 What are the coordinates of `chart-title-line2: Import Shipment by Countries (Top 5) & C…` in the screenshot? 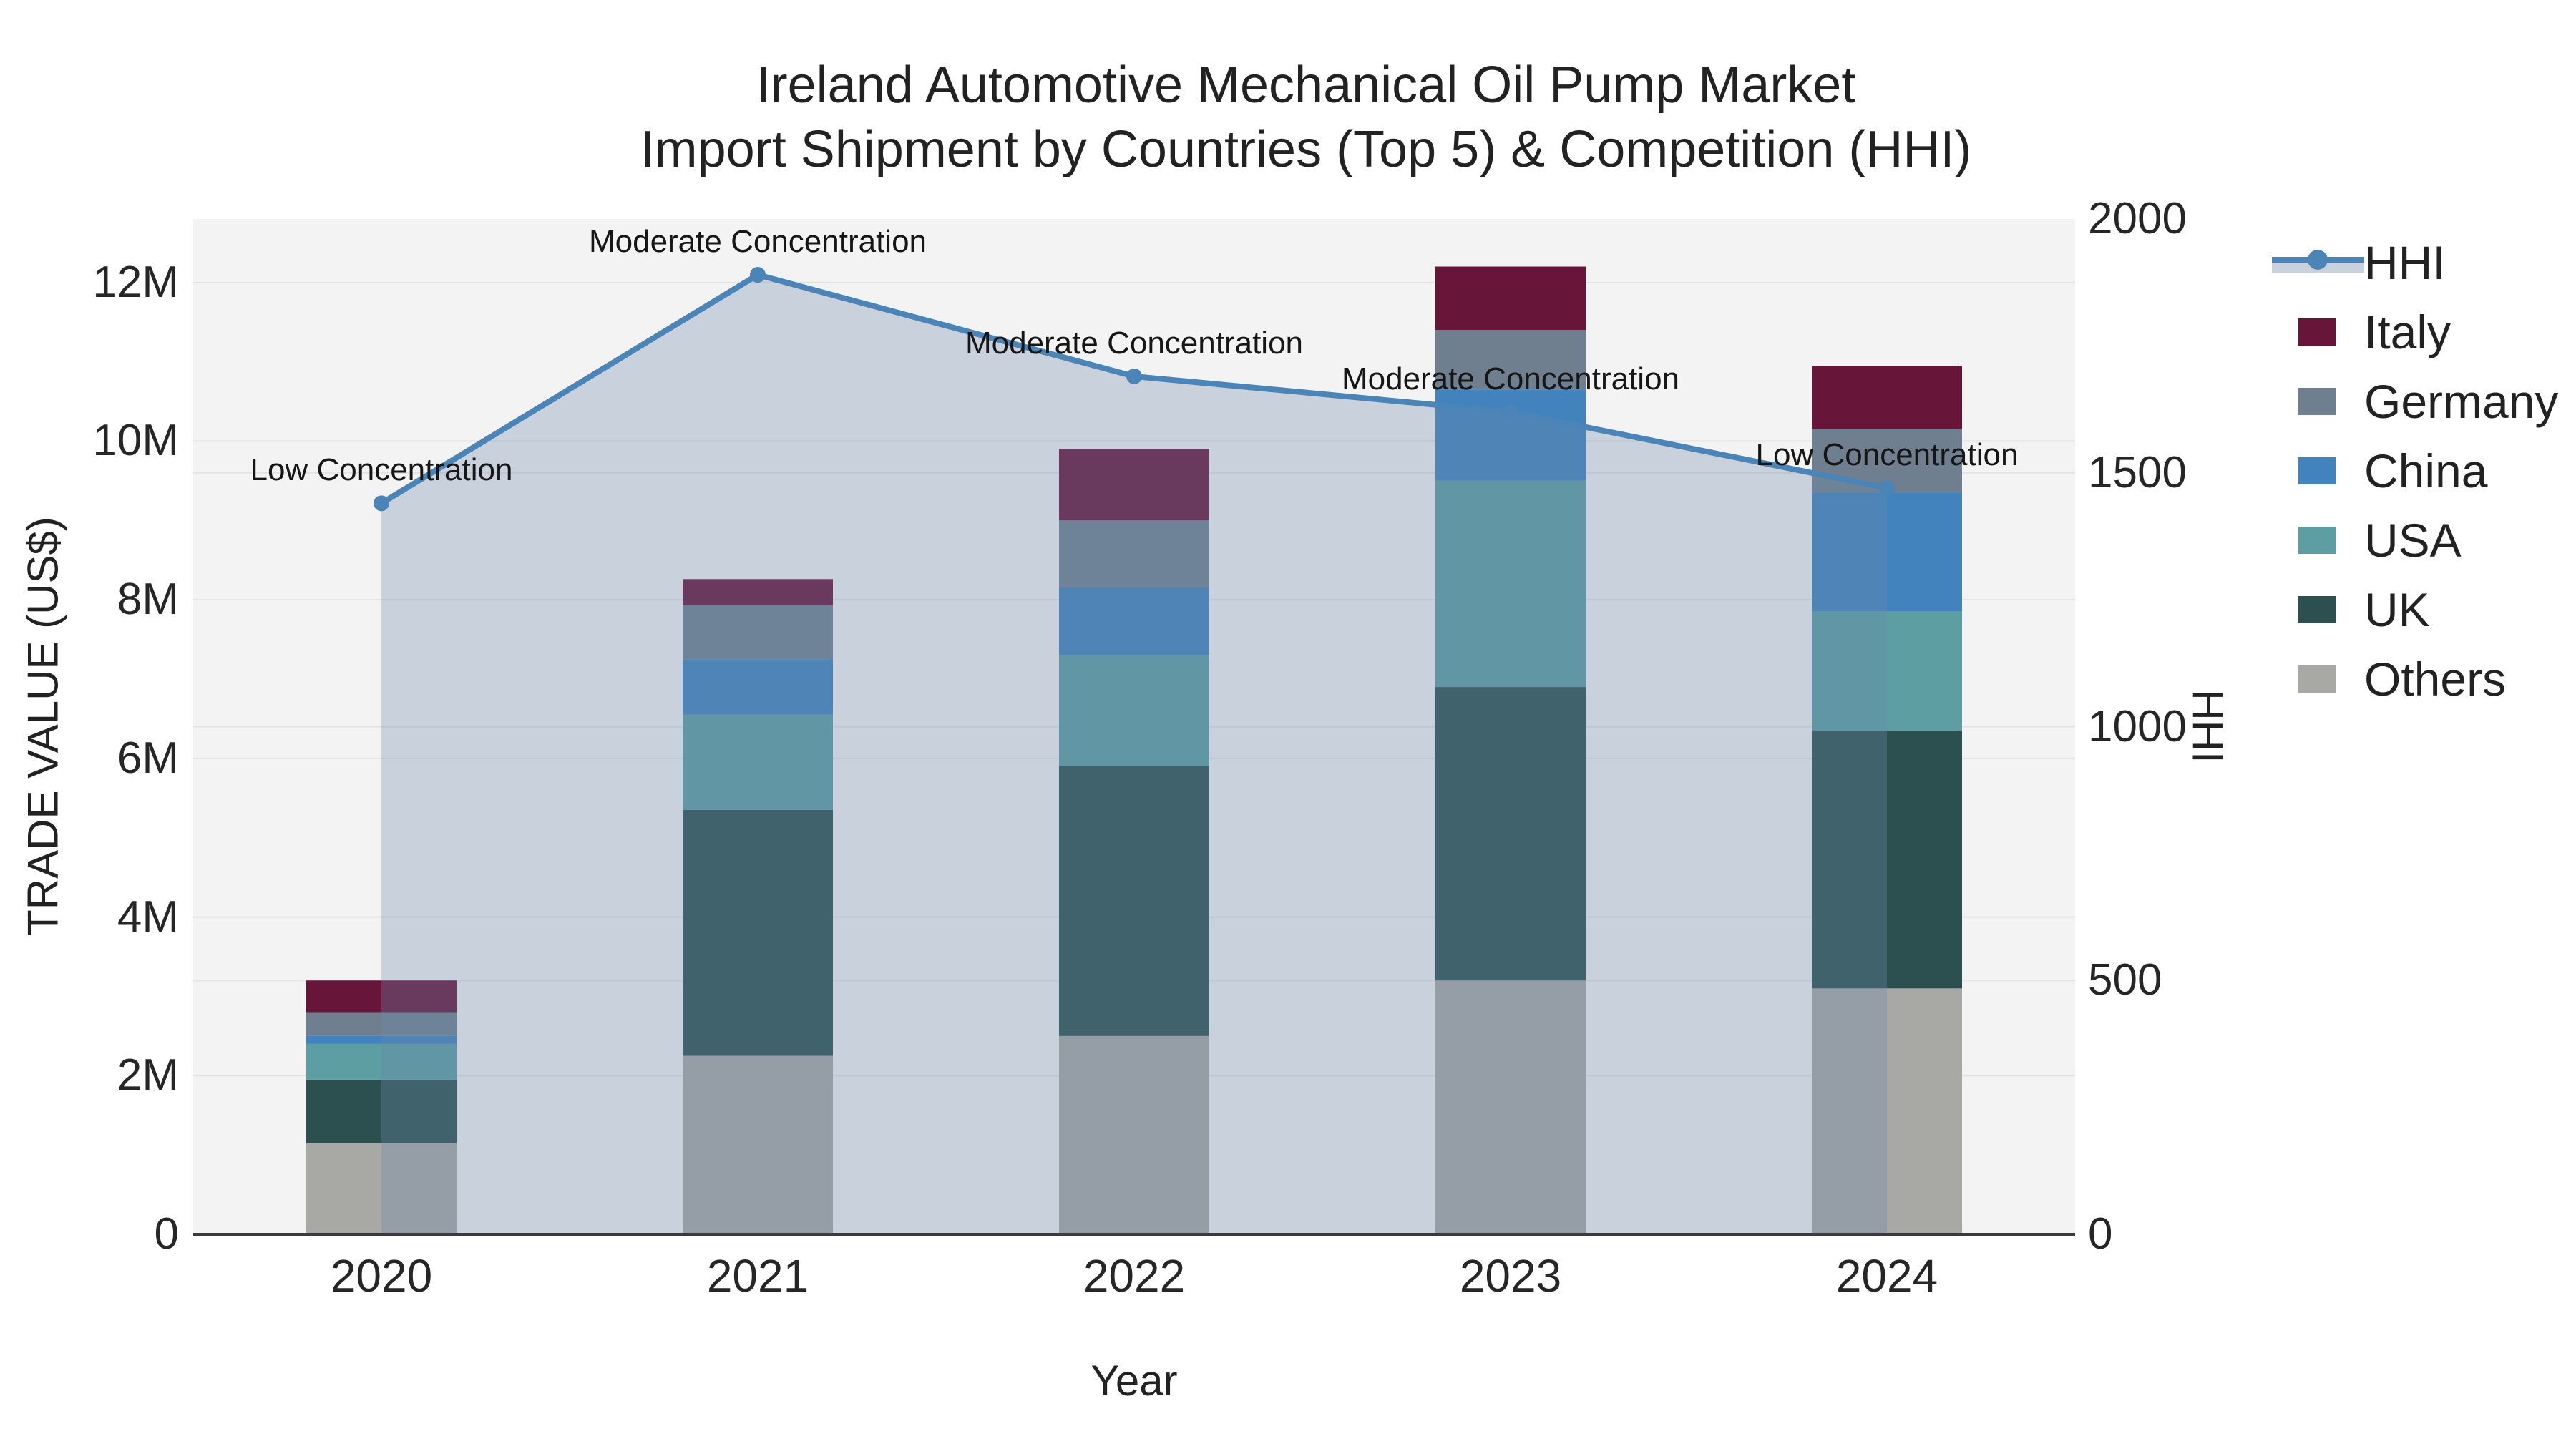 It's located at (1306, 149).